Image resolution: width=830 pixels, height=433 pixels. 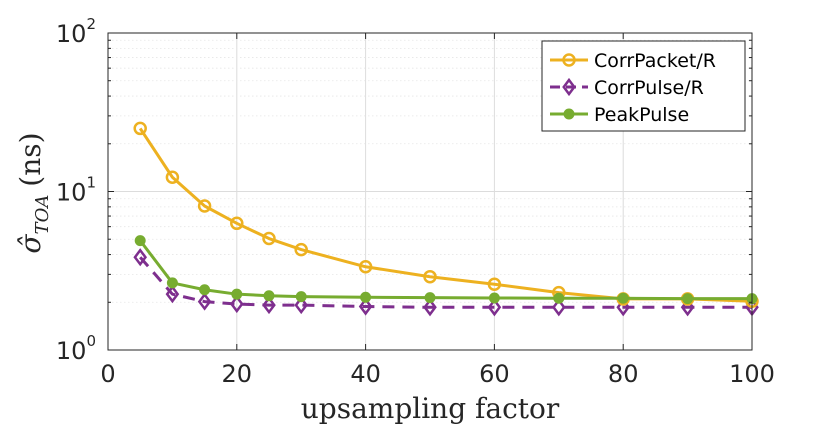 I want to click on y-tick-label: 10⁰, so click(x=76, y=348).